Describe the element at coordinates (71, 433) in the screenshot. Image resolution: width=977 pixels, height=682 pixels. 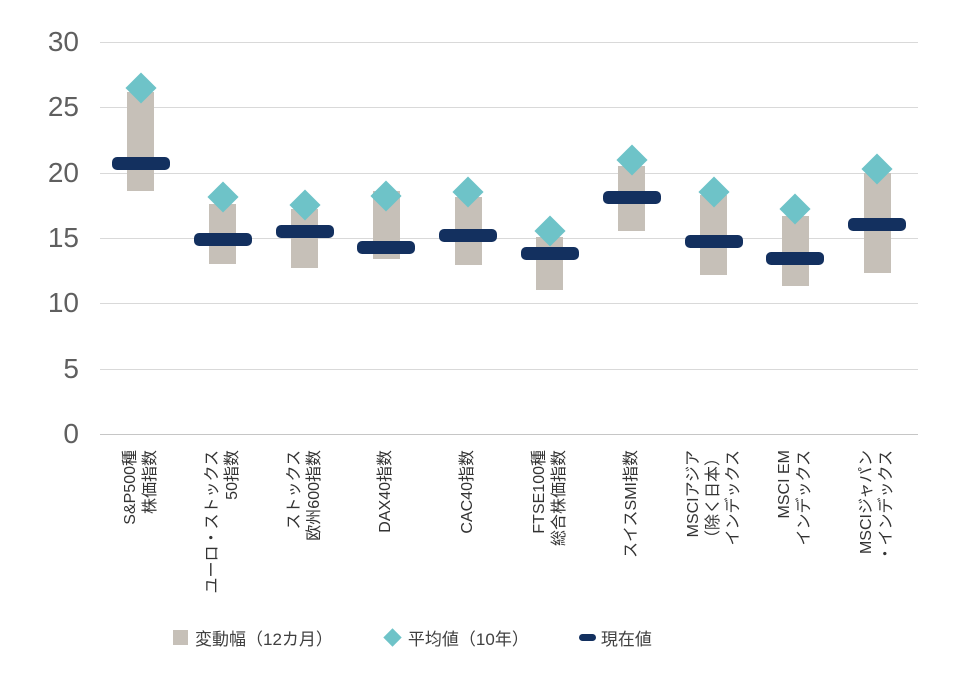
I see `y-tick-label: 0` at that location.